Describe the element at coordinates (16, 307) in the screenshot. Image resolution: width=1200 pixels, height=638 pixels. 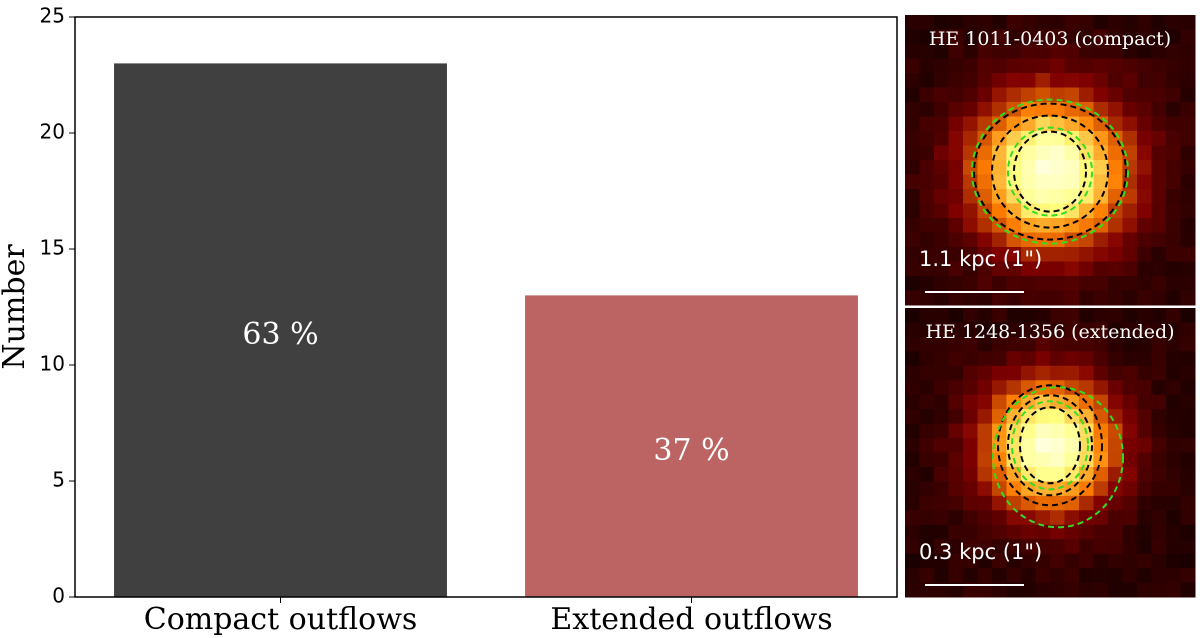
I see `y-axis-label: Number` at that location.